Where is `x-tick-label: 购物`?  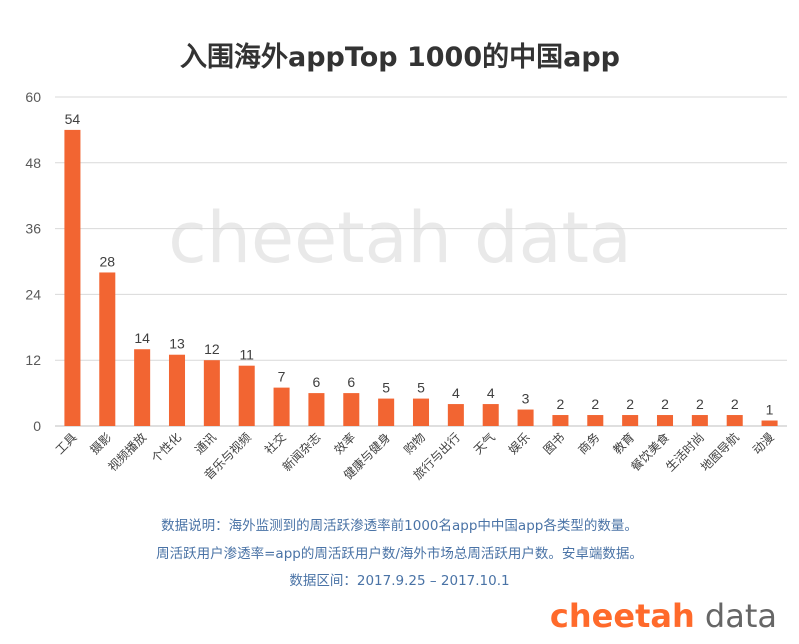 x-tick-label: 购物 is located at coordinates (415, 444).